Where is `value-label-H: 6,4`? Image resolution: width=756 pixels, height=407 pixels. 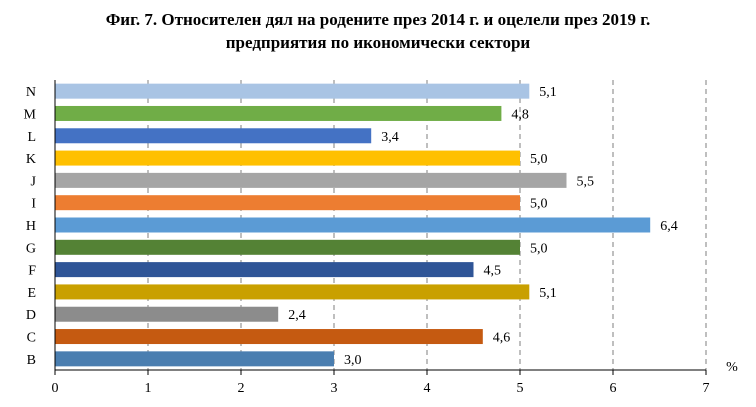 value-label-H: 6,4 is located at coordinates (669, 226).